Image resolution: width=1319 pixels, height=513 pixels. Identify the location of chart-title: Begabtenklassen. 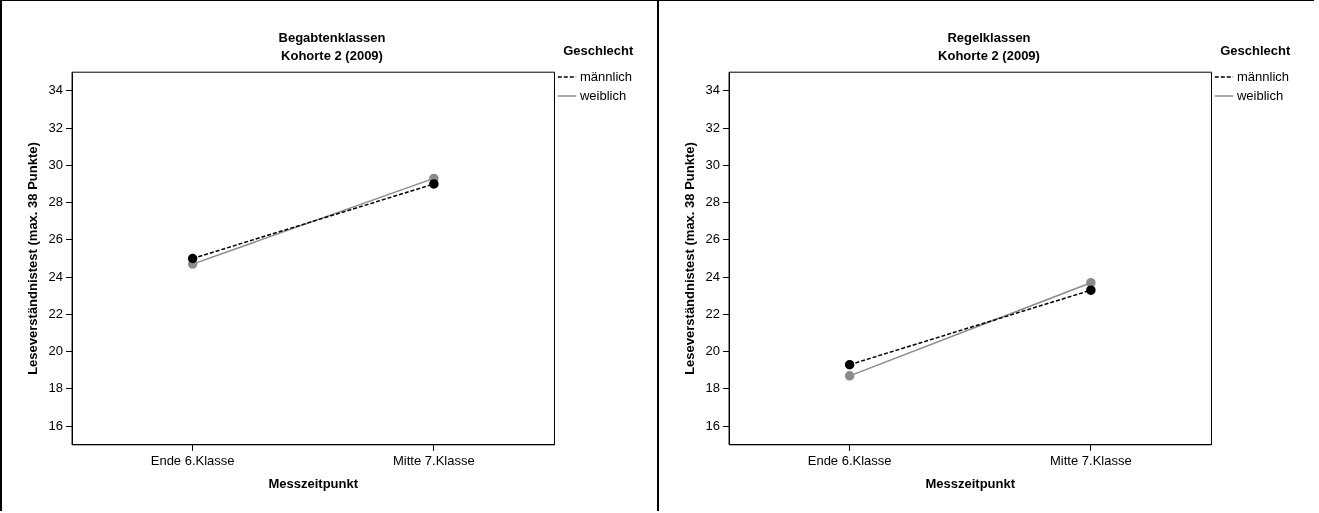
(332, 38).